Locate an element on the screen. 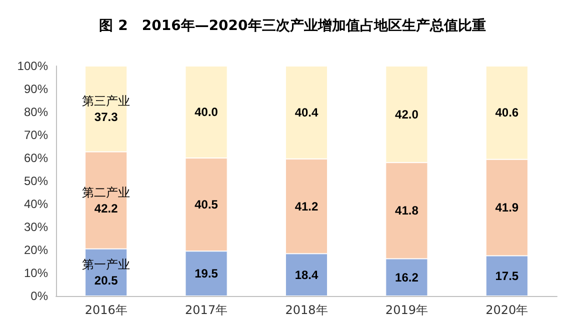 Image resolution: width=585 pixels, height=334 pixels. data-label: 40.5 is located at coordinates (206, 205).